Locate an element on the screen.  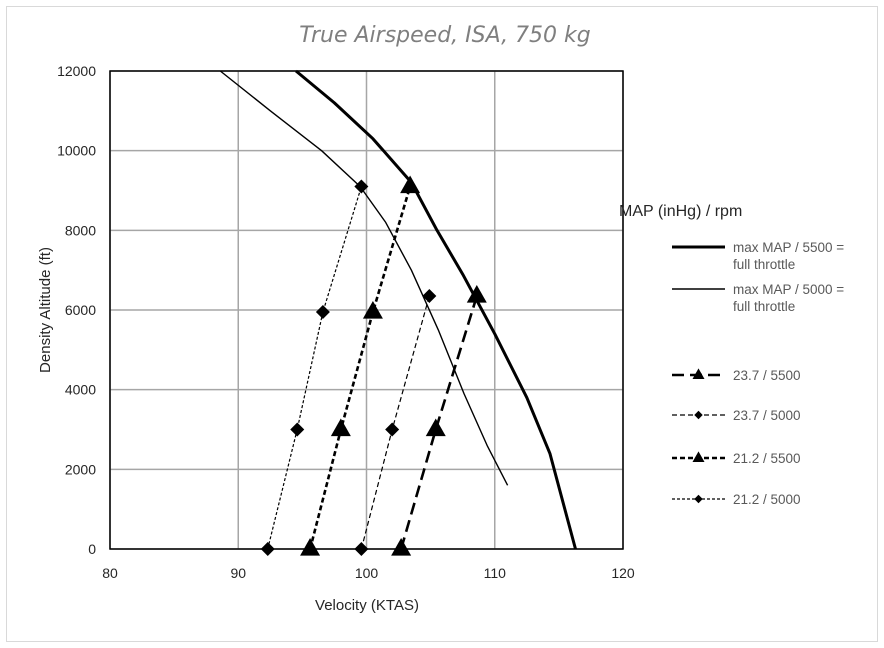
legend-label-1: full throttle is located at coordinates (764, 306).